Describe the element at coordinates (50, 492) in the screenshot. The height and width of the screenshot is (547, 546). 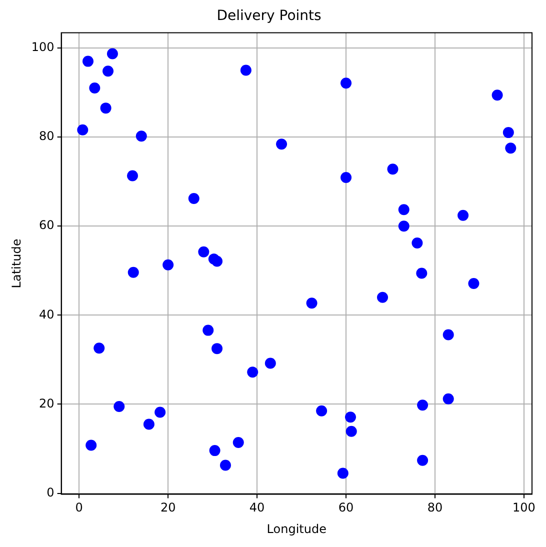
I see `y-tick-label: 0` at that location.